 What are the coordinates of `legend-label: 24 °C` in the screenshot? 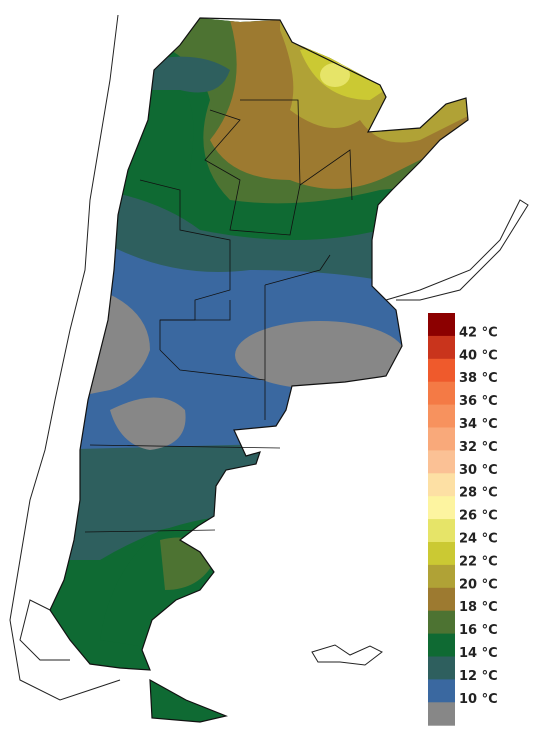 It's located at (478, 539).